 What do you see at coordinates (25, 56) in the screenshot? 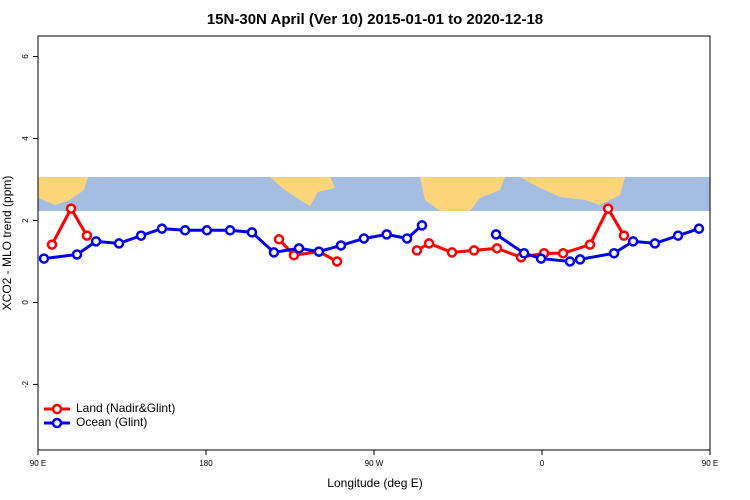
I see `y-tick-label: 6` at bounding box center [25, 56].